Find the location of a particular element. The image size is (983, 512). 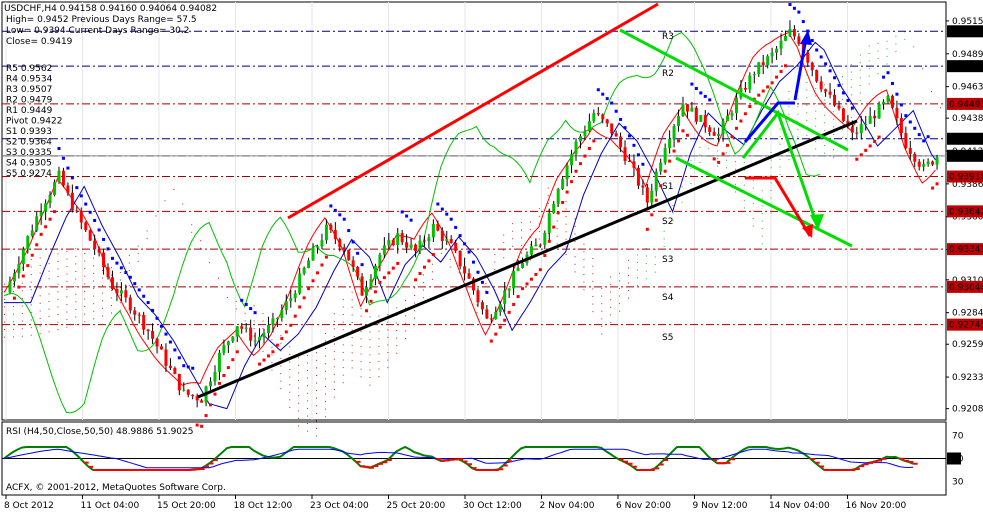

green-arrow-head is located at coordinates (817, 222).